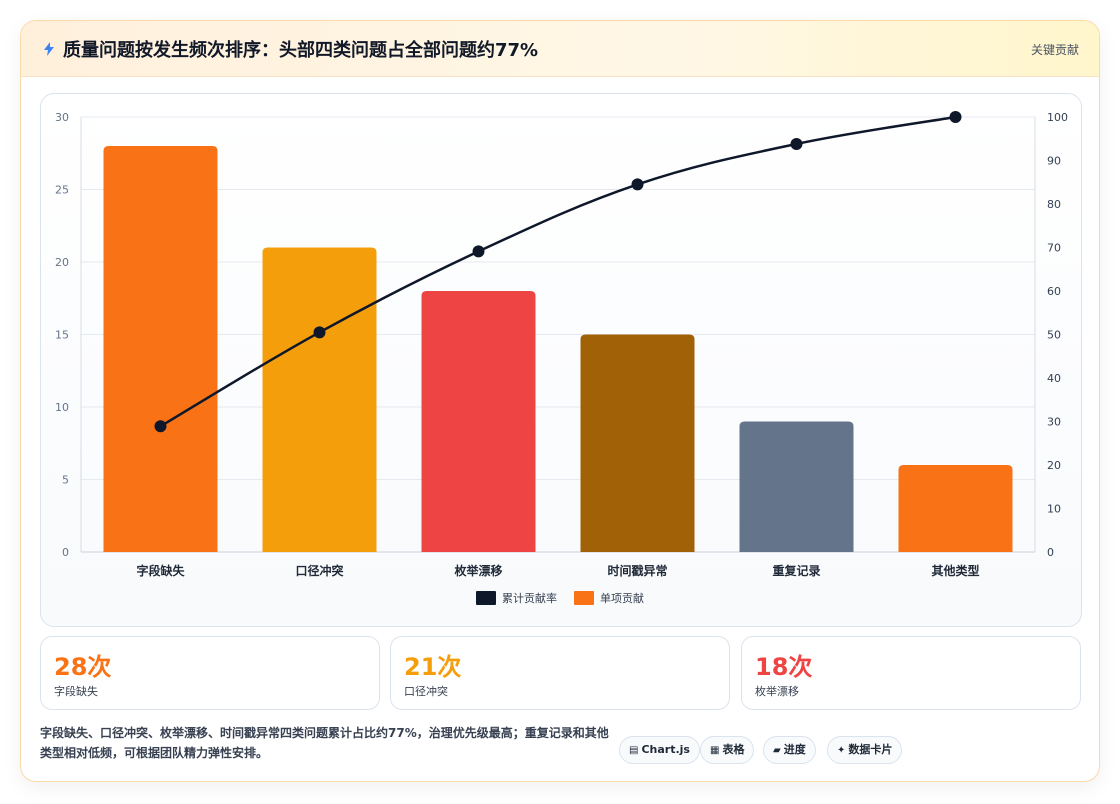  Describe the element at coordinates (160, 570) in the screenshot. I see `x-category-label: 字段缺失` at that location.